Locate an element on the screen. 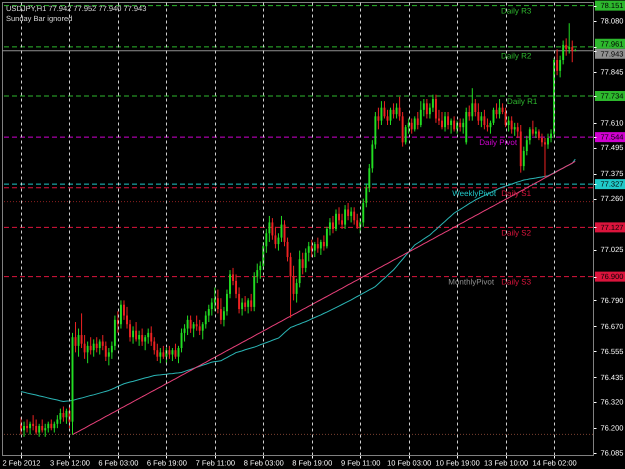 The image size is (625, 469). ref-line-label: Daily S3 is located at coordinates (516, 282).